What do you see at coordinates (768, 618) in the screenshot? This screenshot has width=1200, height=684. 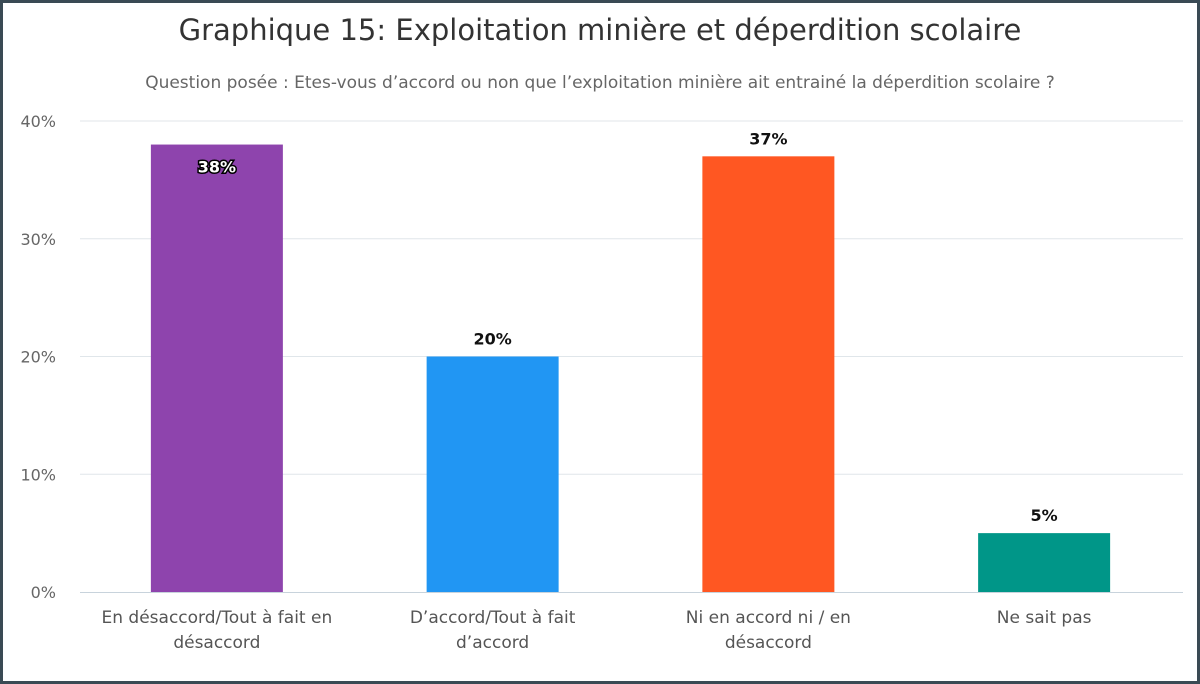 I see `x-tick-label: Ni en accord ni / en` at bounding box center [768, 618].